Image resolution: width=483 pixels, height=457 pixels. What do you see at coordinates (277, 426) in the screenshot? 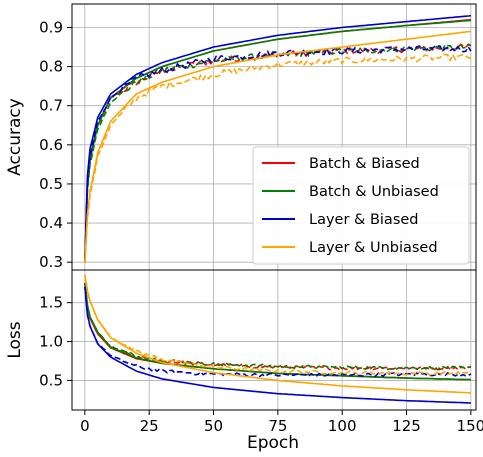
I see `x-tick-label: 75` at bounding box center [277, 426].